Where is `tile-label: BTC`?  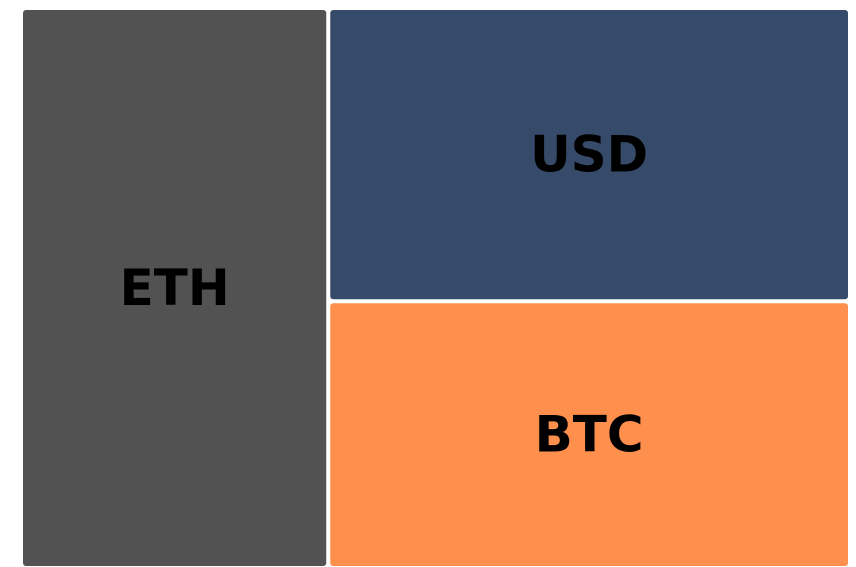
tile-label: BTC is located at coordinates (589, 435).